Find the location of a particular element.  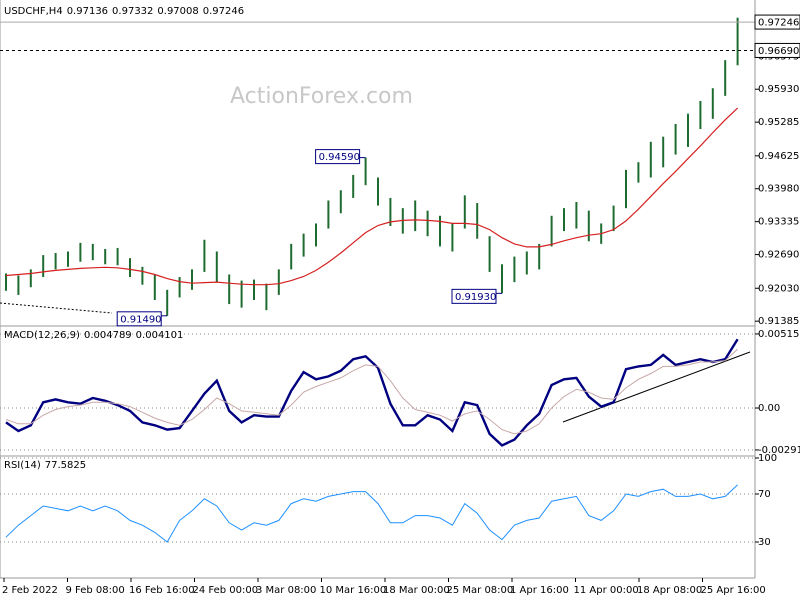

y-tick-label: 0.95930 is located at coordinates (778, 89).